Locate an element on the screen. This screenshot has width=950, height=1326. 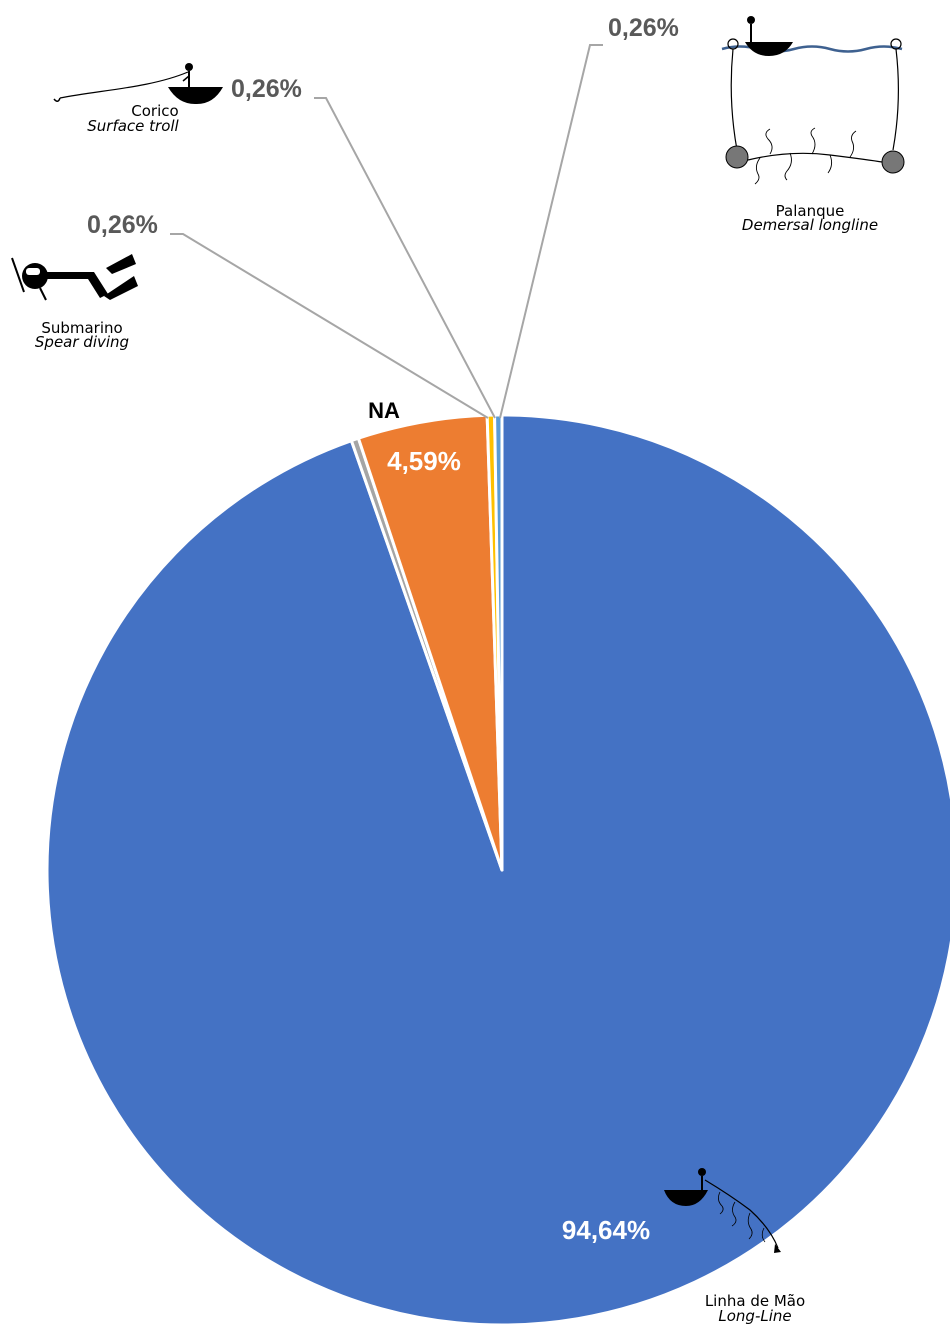
spear-diver-icon is located at coordinates (74, 277).